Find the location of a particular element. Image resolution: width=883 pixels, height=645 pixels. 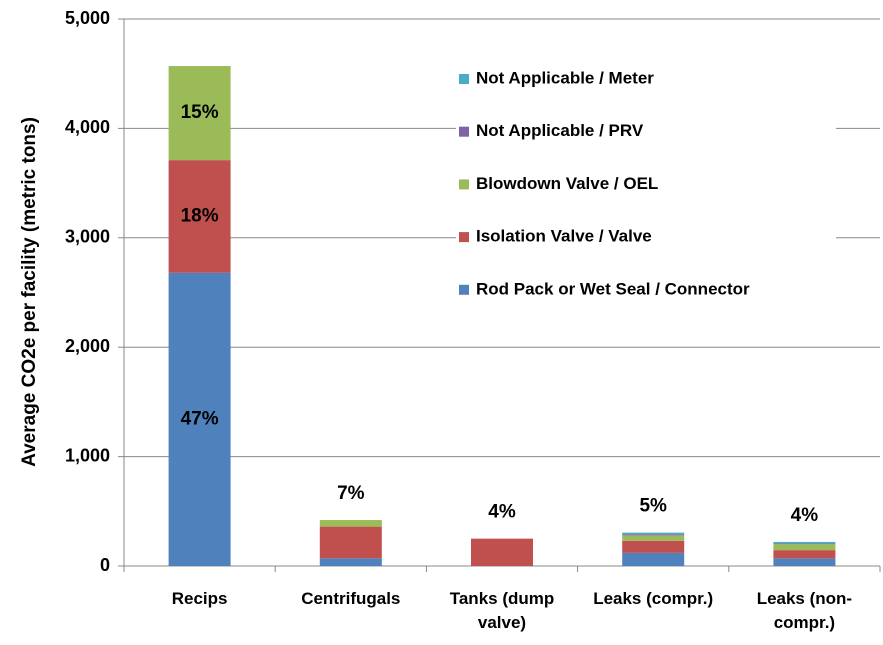

y-tick-label: 2,000 is located at coordinates (87, 346).